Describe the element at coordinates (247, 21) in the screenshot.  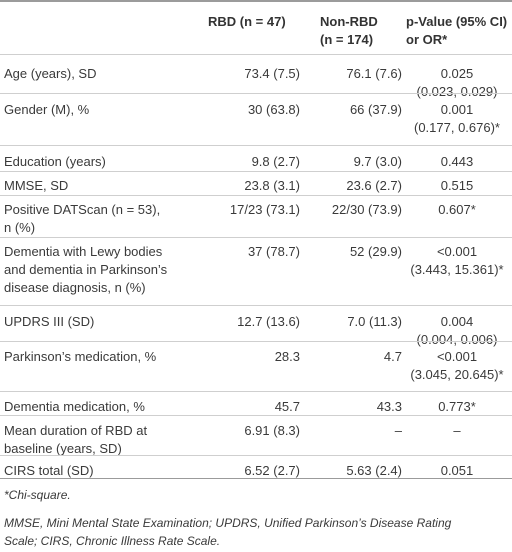
I see `header-rbd: RBD (n = 47)` at that location.